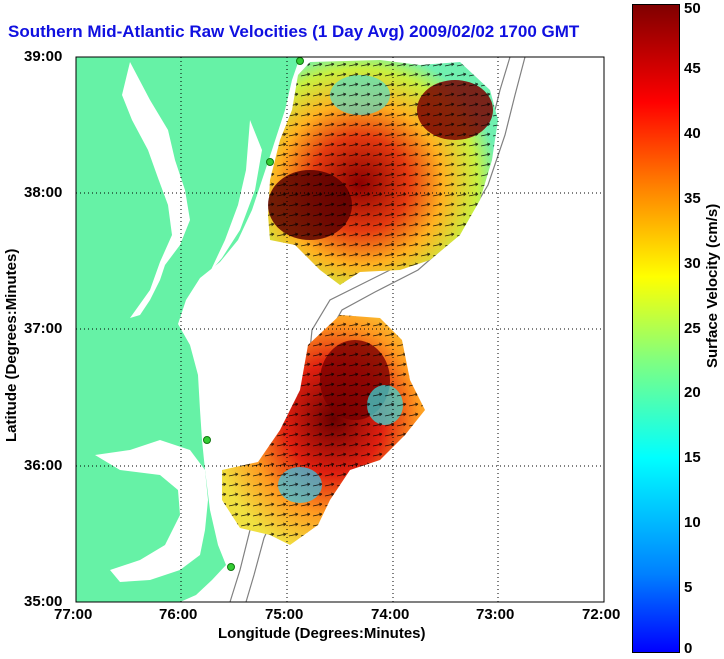 The height and width of the screenshot is (659, 724). I want to click on colorbar-tick-label: 45, so click(692, 68).